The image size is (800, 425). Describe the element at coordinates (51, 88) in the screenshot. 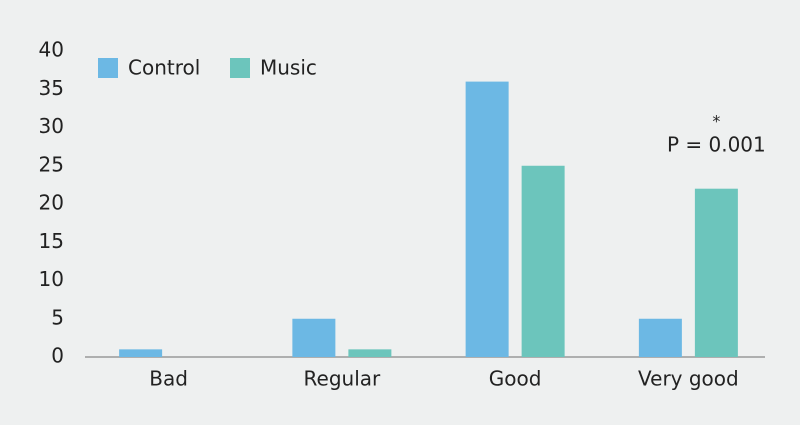

I see `y-tick-label: 35` at that location.